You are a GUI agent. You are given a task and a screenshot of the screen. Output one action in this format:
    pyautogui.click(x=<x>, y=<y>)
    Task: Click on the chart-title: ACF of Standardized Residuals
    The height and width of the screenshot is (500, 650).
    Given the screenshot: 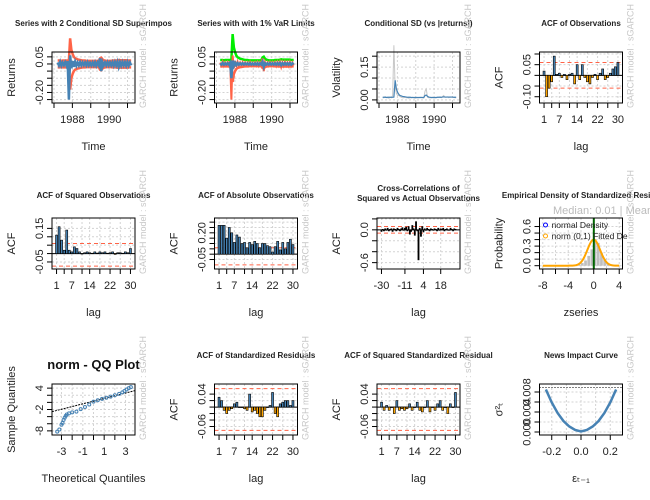 What is the action you would take?
    pyautogui.click(x=256, y=355)
    